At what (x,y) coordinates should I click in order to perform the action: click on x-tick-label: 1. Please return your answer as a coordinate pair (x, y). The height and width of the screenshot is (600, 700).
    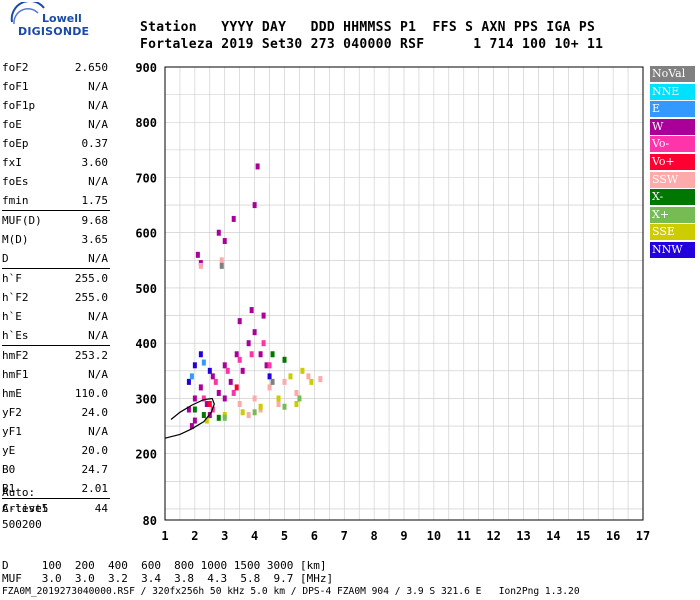
    Looking at the image, I should click on (164, 536).